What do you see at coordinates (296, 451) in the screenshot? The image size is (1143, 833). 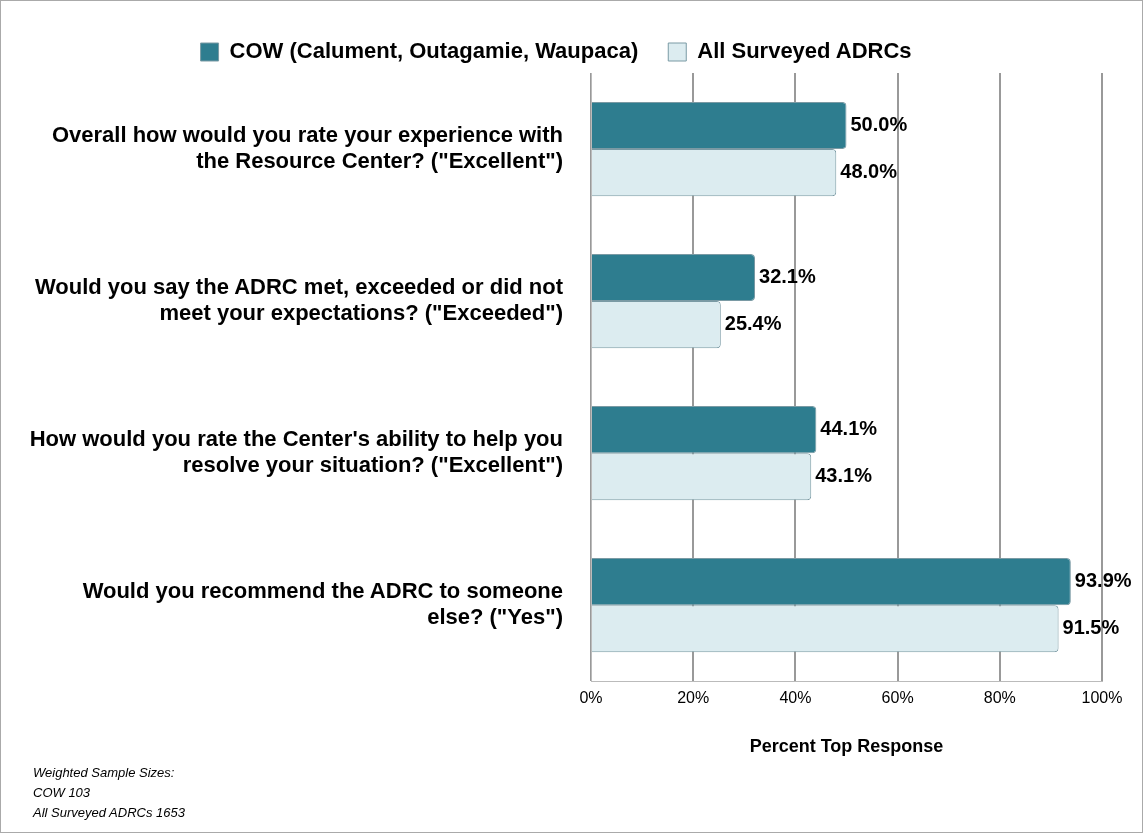 I see `y-tick-label: How would you rate the Center's ability to help you resolve your situation? ("Excellent")` at bounding box center [296, 451].